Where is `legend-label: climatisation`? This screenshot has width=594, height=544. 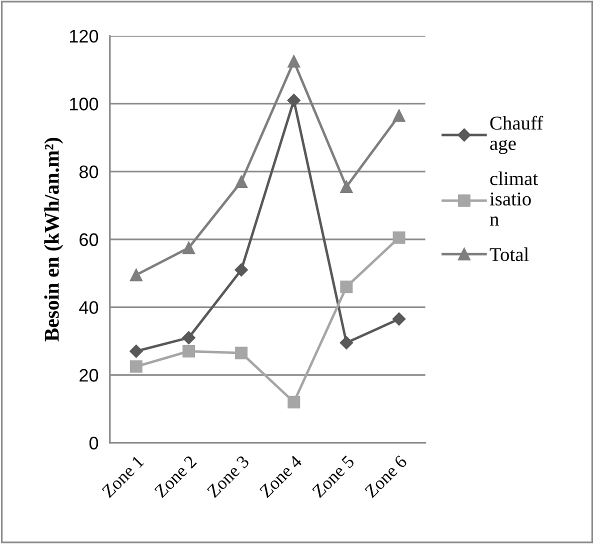
legend-label: climatisation is located at coordinates (514, 199).